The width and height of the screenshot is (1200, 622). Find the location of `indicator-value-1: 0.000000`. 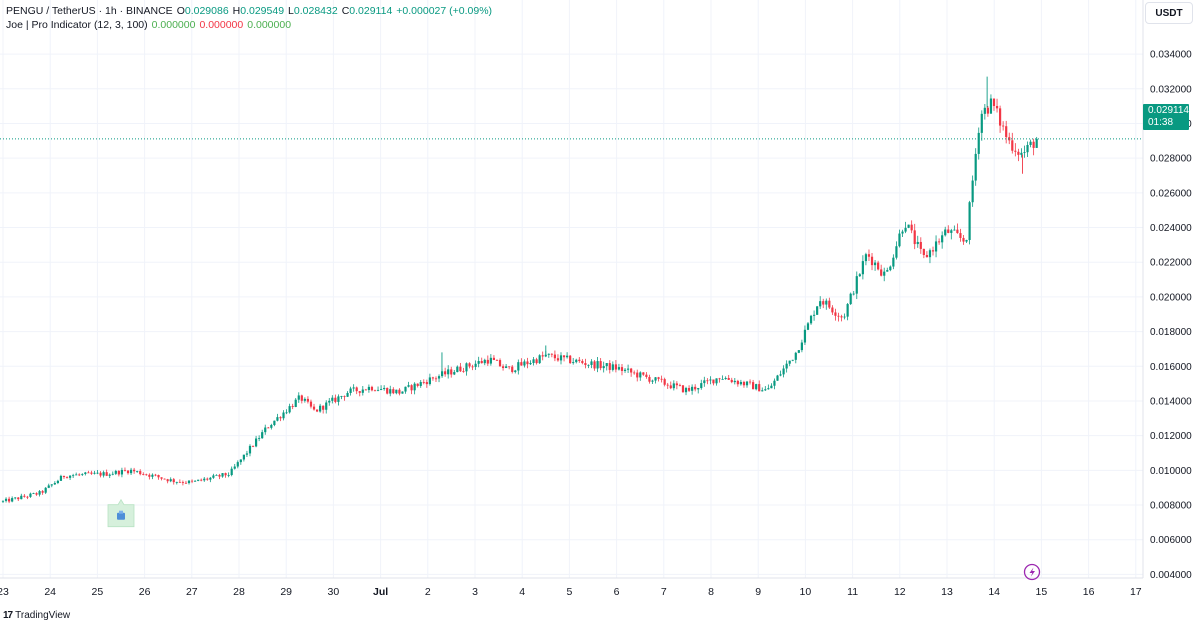

indicator-value-1: 0.000000 is located at coordinates (173, 25).